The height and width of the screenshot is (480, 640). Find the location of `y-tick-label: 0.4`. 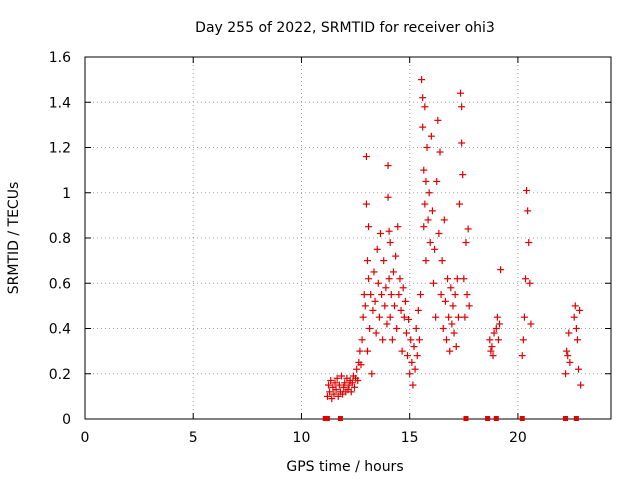

y-tick-label: 0.4 is located at coordinates (60, 330).